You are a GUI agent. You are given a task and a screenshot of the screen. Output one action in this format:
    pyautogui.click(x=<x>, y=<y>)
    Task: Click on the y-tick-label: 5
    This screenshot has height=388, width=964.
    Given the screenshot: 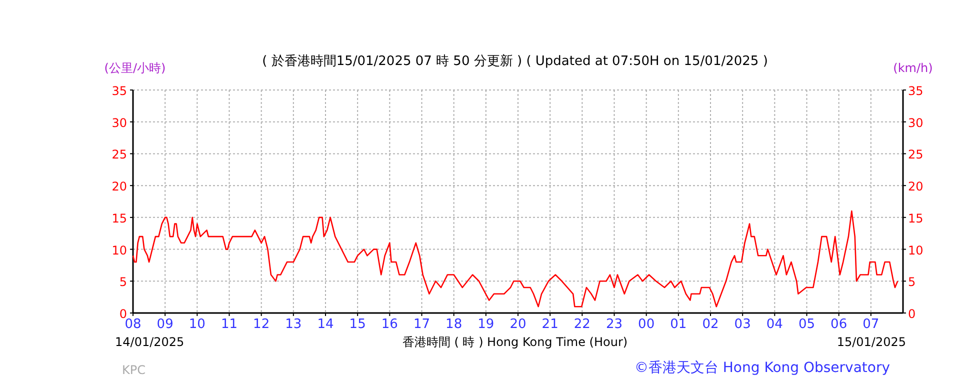 What is the action you would take?
    pyautogui.click(x=123, y=282)
    